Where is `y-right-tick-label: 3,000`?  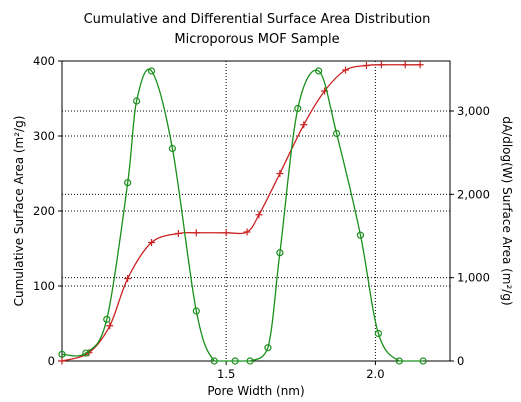
y-right-tick-label: 3,000 is located at coordinates (473, 111).